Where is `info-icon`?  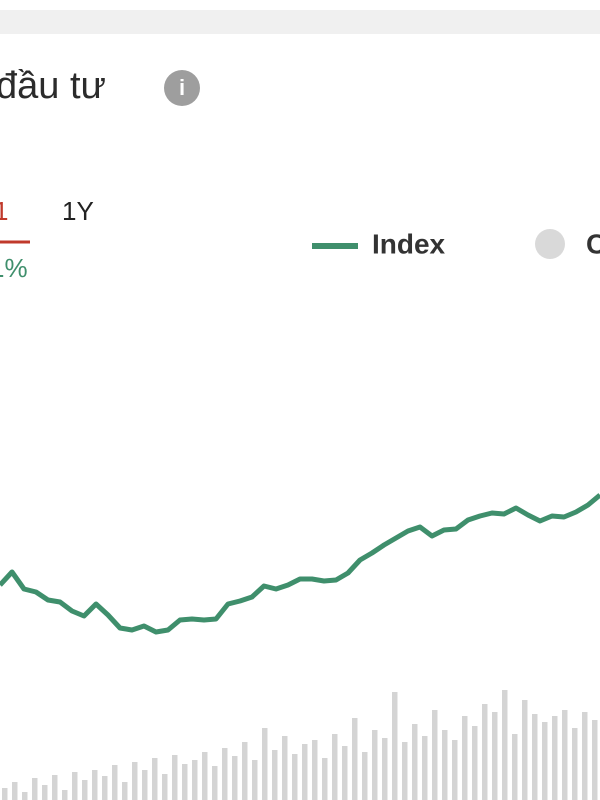 info-icon is located at coordinates (182, 88).